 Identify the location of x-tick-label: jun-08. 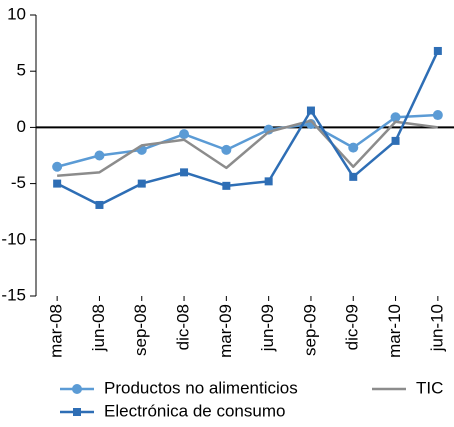
(98, 328).